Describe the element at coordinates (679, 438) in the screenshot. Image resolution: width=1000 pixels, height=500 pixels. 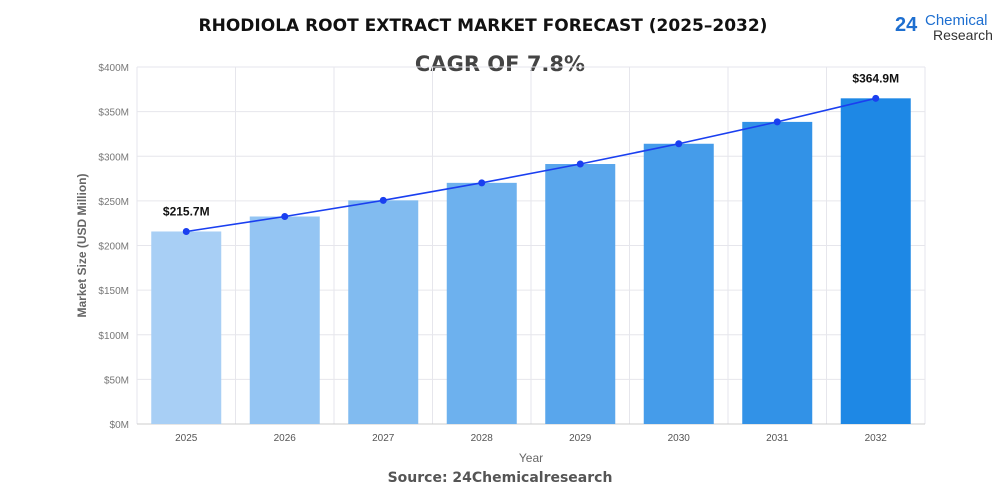
I see `x-tick-label: 2030` at that location.